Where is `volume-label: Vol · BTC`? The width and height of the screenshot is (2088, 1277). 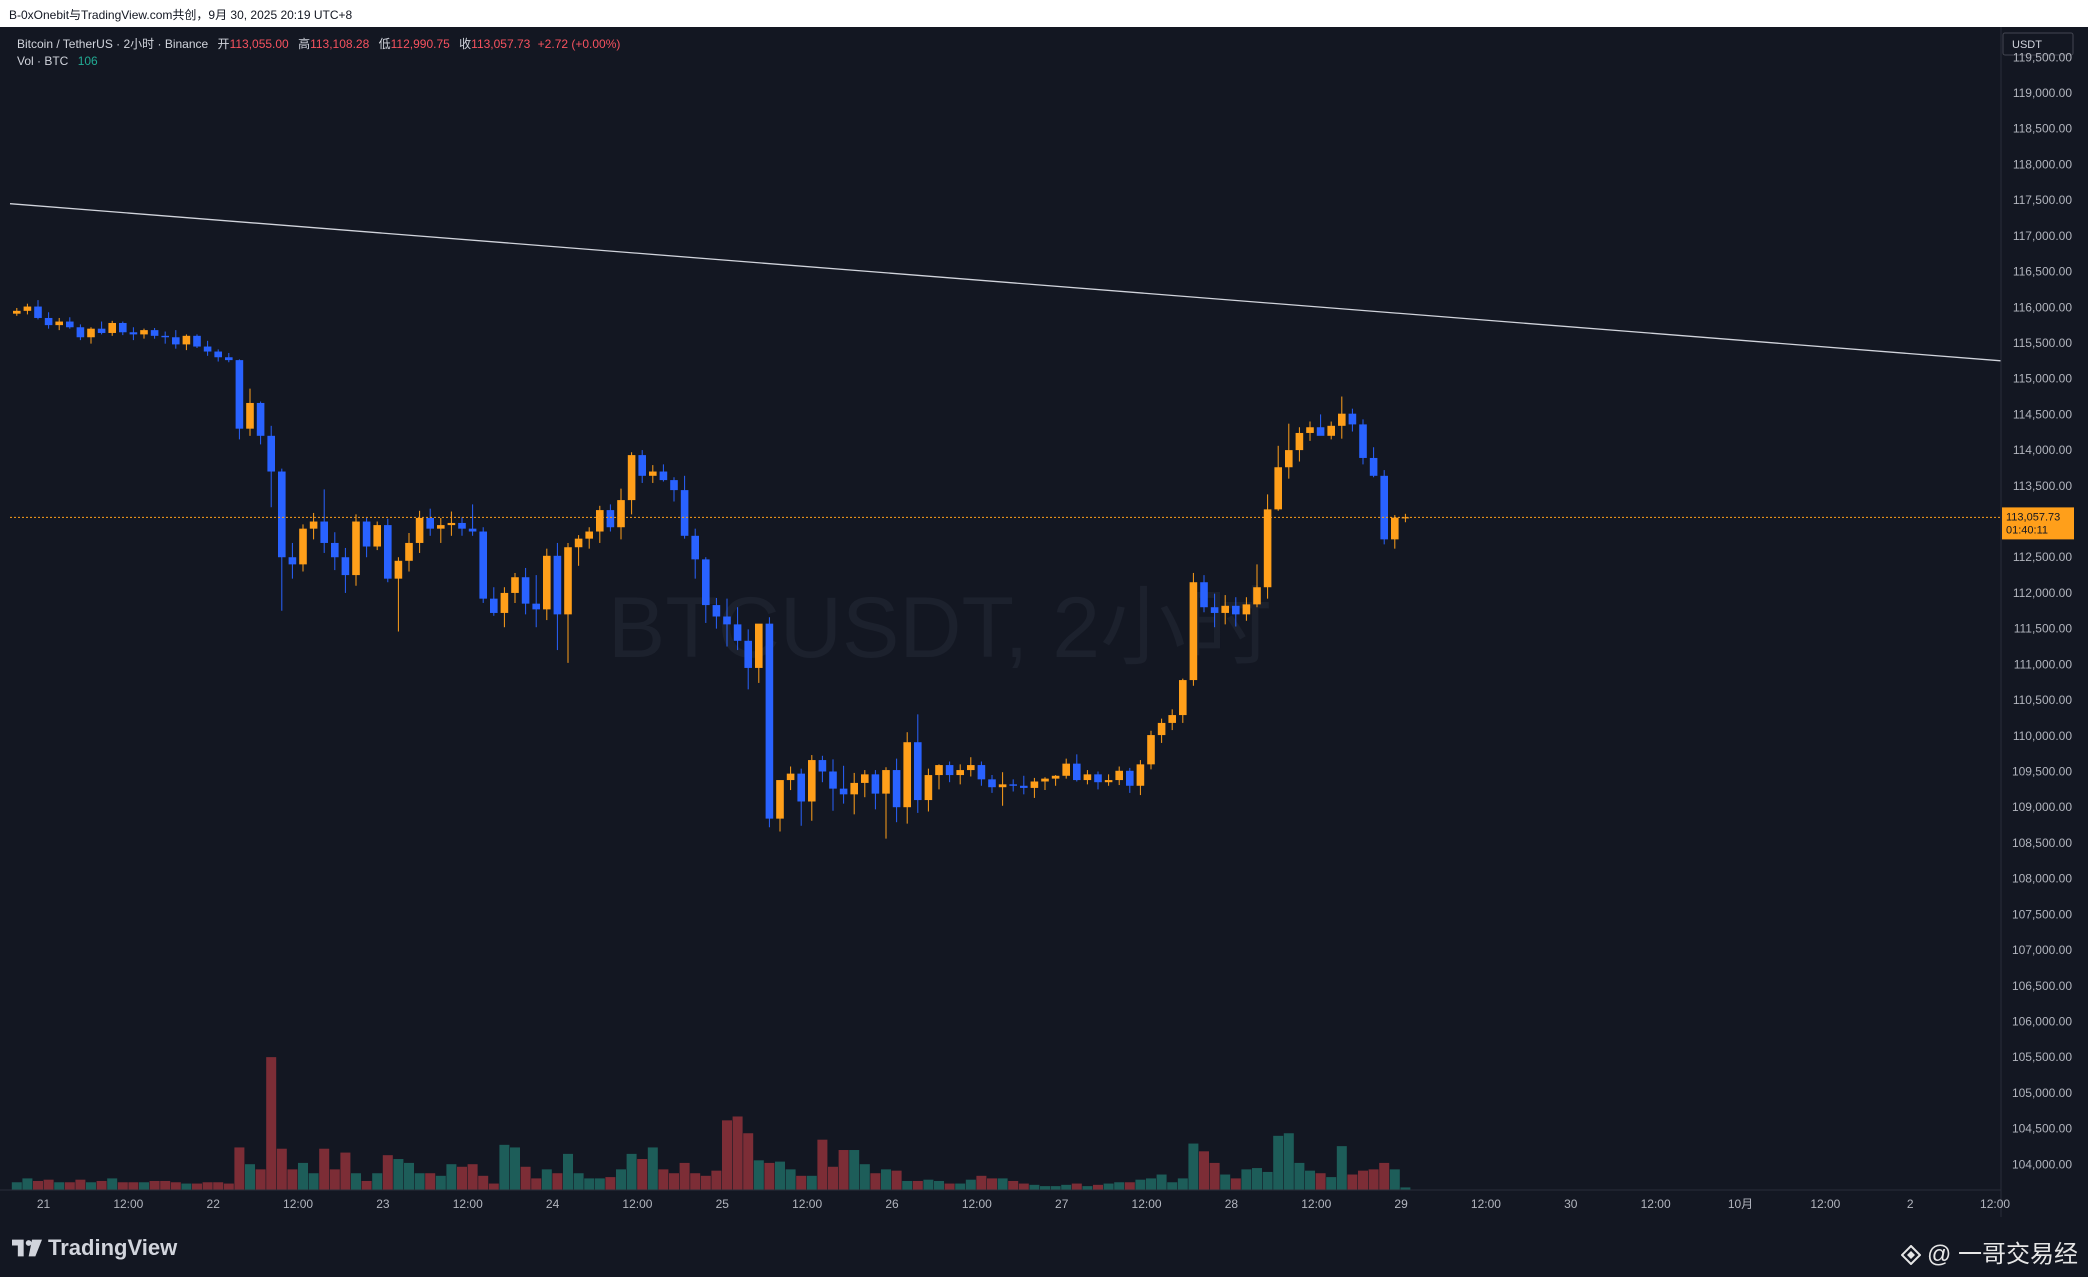 volume-label: Vol · BTC is located at coordinates (43, 61).